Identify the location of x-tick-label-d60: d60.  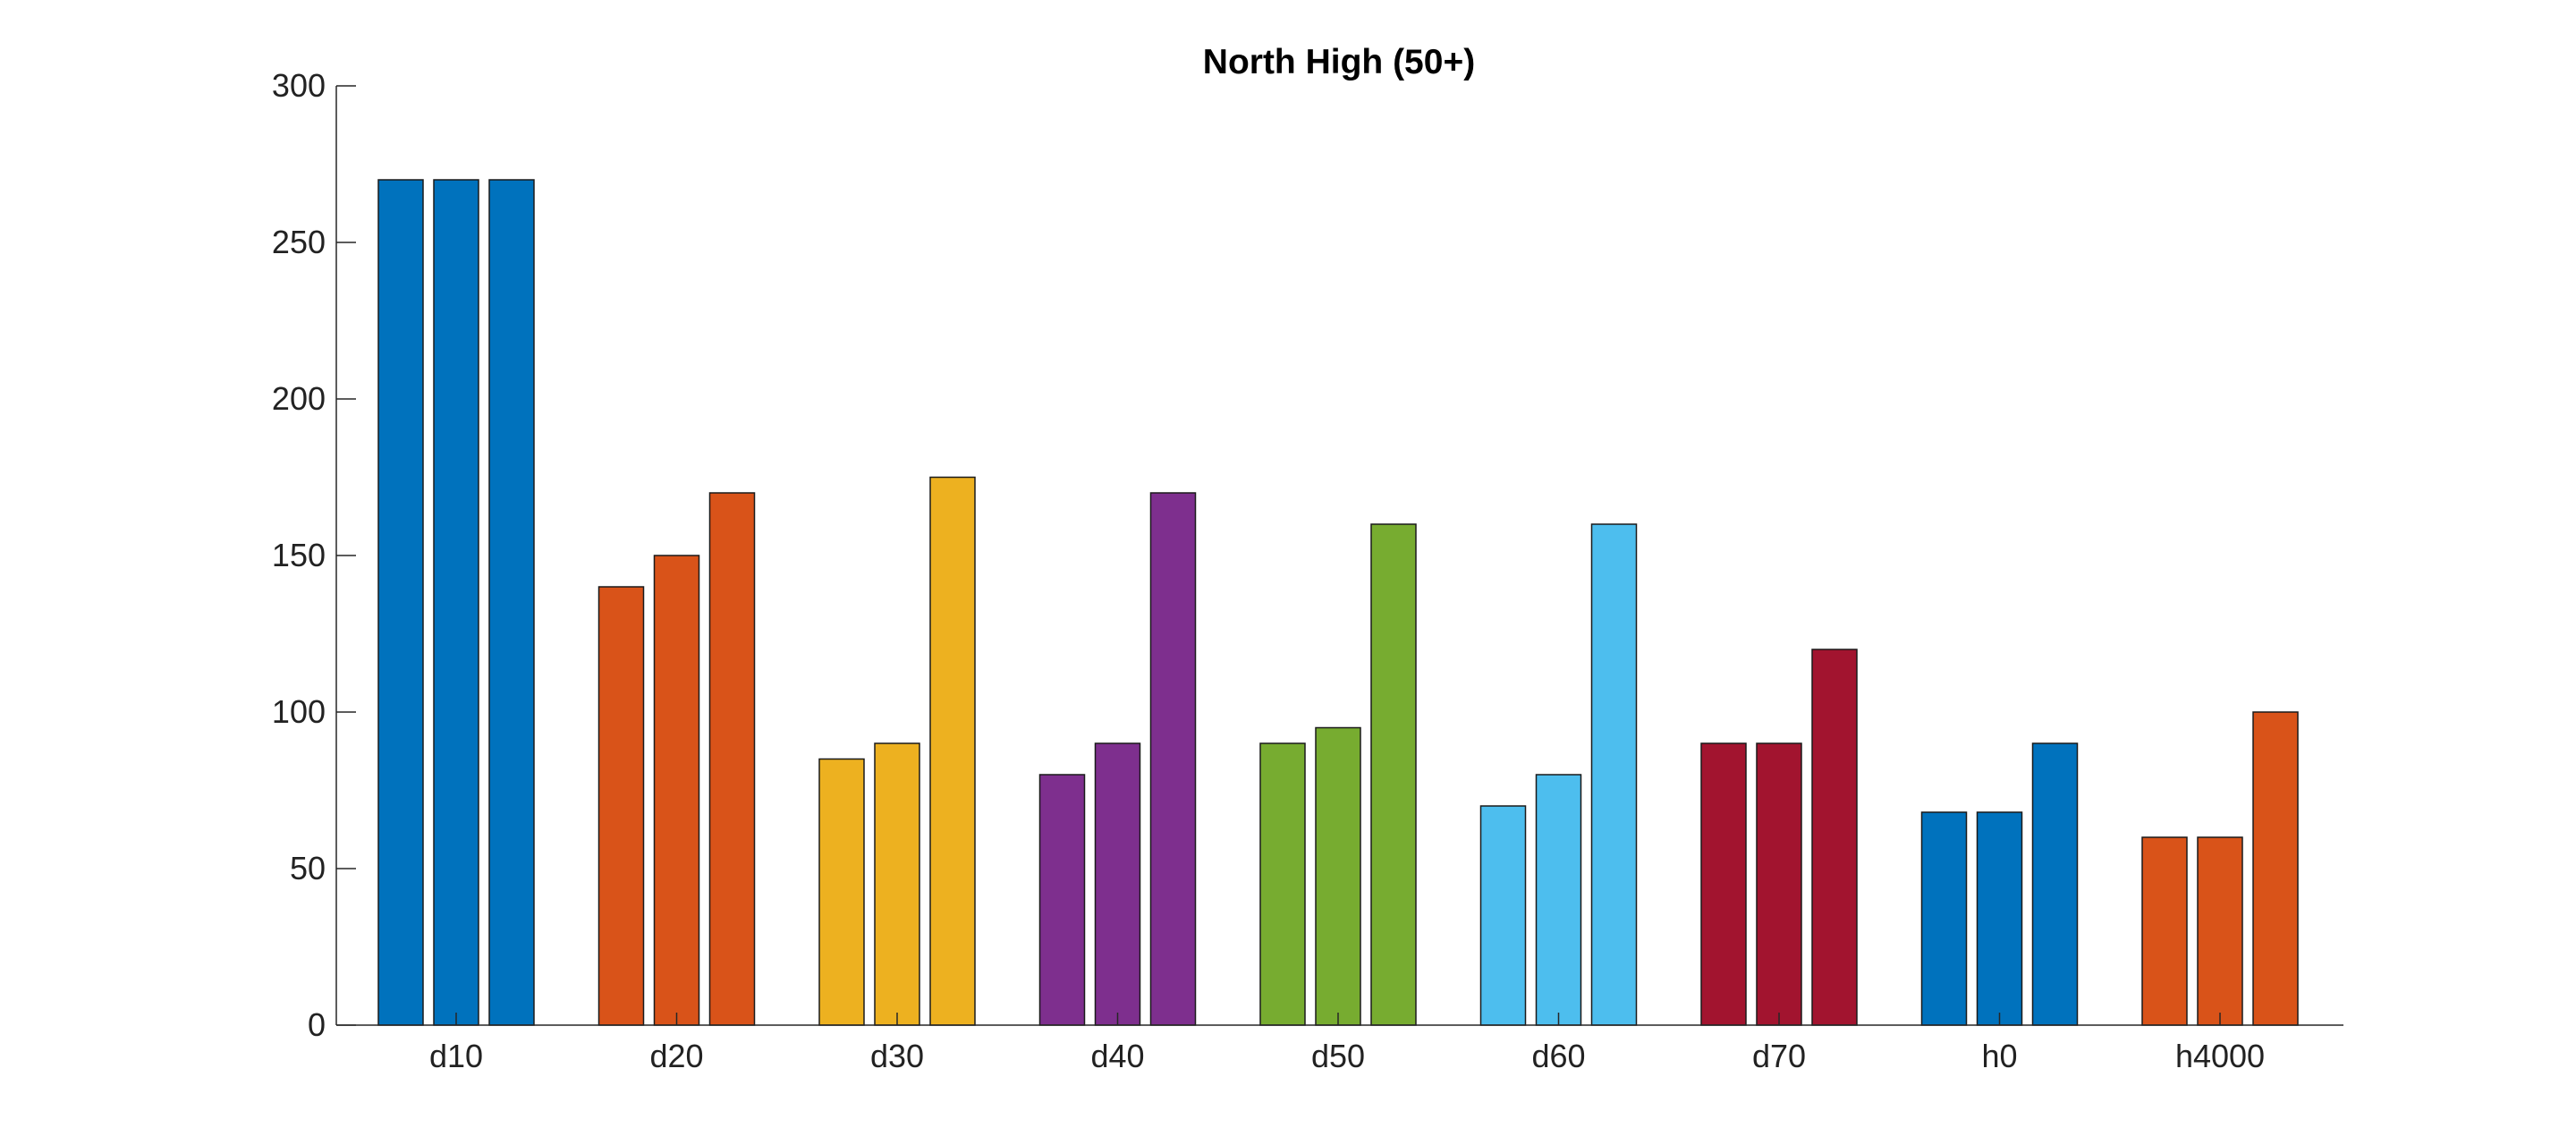
(1558, 1056).